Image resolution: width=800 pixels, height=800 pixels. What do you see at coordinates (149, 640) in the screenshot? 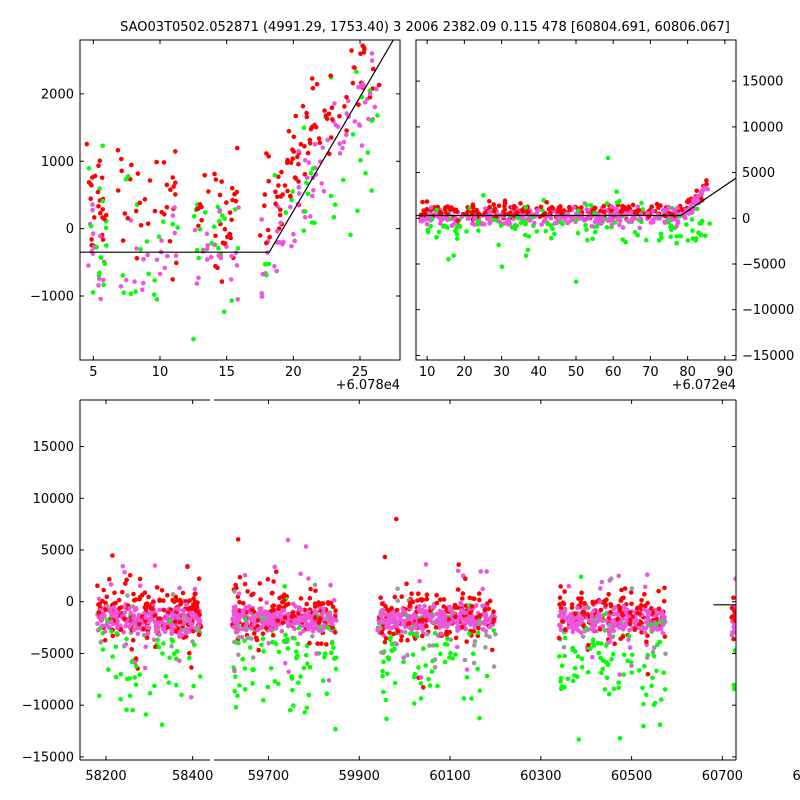
I see `data-points` at bounding box center [149, 640].